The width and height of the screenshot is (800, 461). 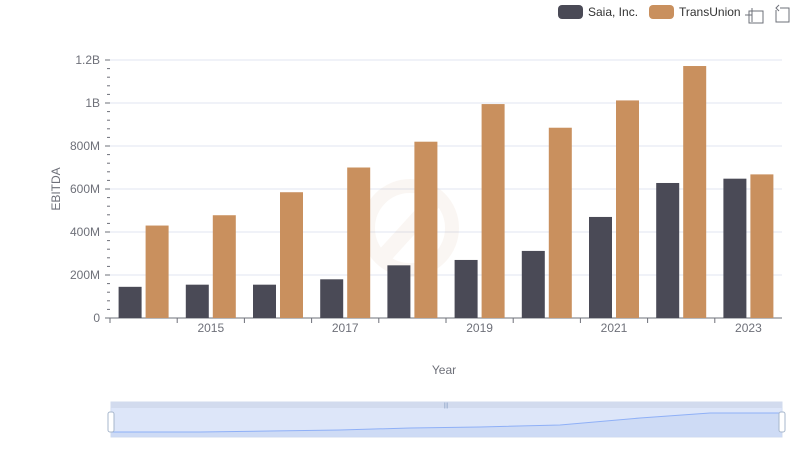 What do you see at coordinates (754, 16) in the screenshot?
I see `zoom-icon` at bounding box center [754, 16].